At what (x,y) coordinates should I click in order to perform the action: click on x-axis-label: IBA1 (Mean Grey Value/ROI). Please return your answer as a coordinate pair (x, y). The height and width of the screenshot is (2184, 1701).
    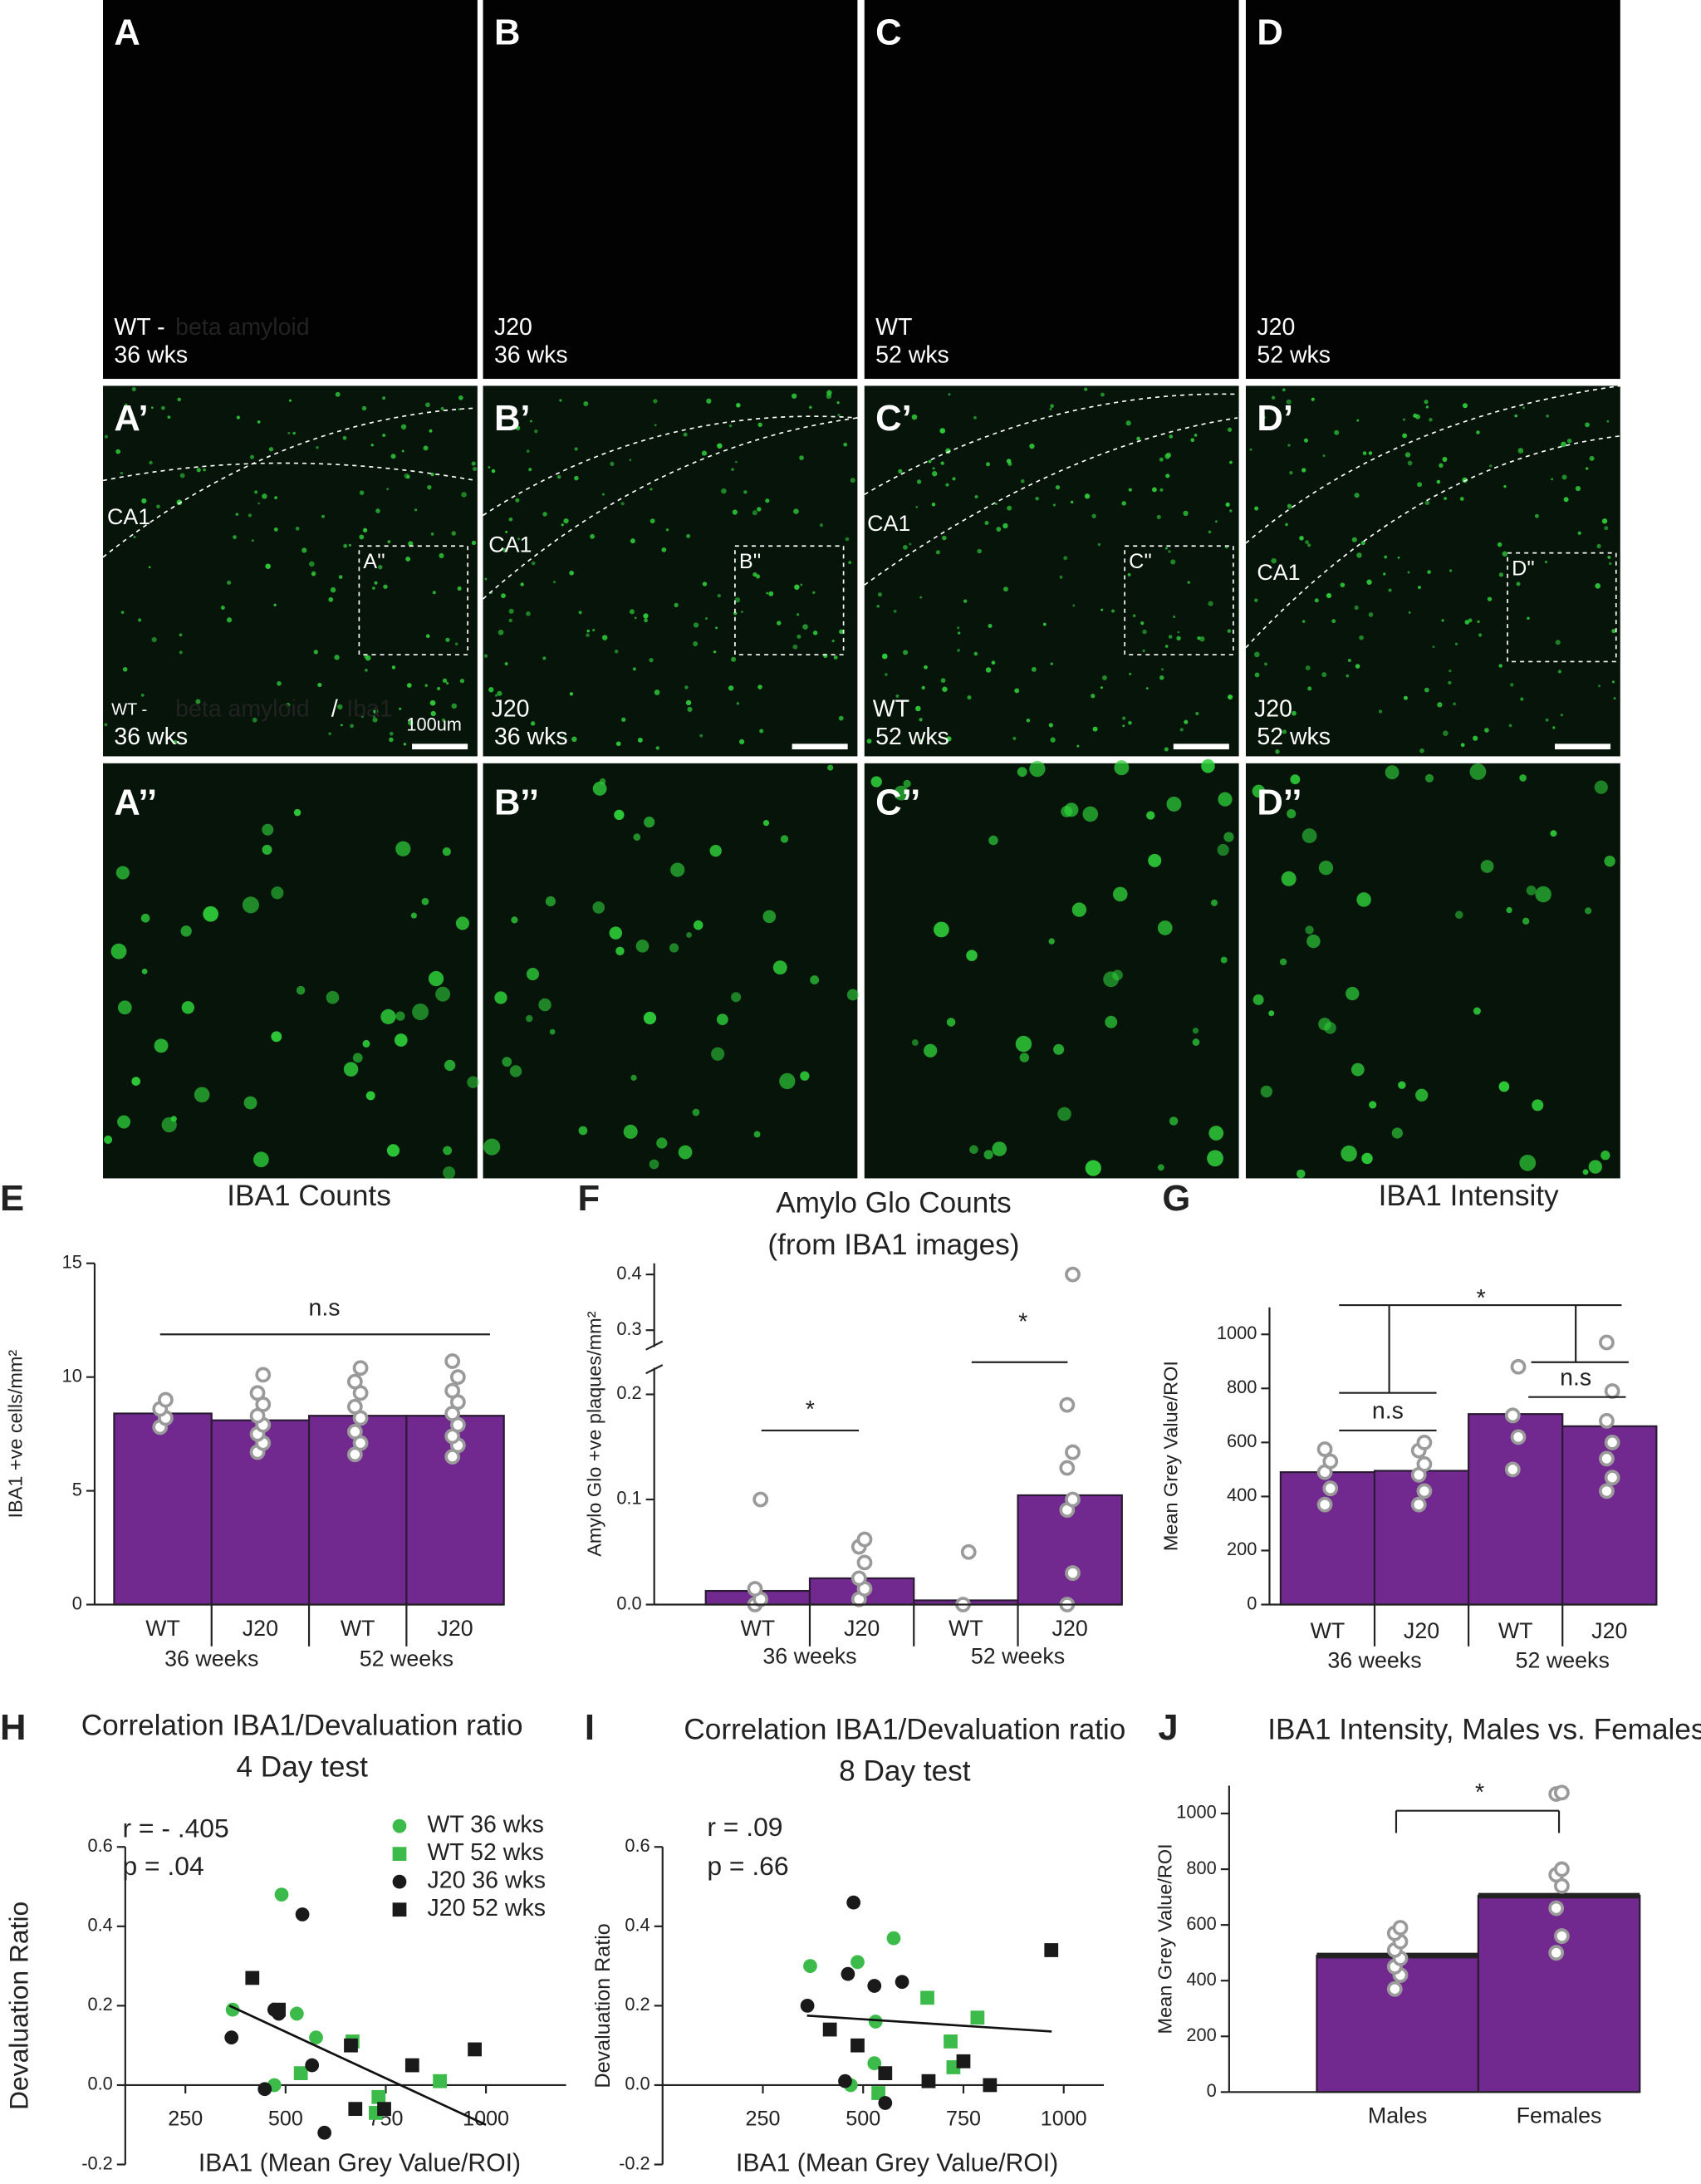
    Looking at the image, I should click on (897, 2163).